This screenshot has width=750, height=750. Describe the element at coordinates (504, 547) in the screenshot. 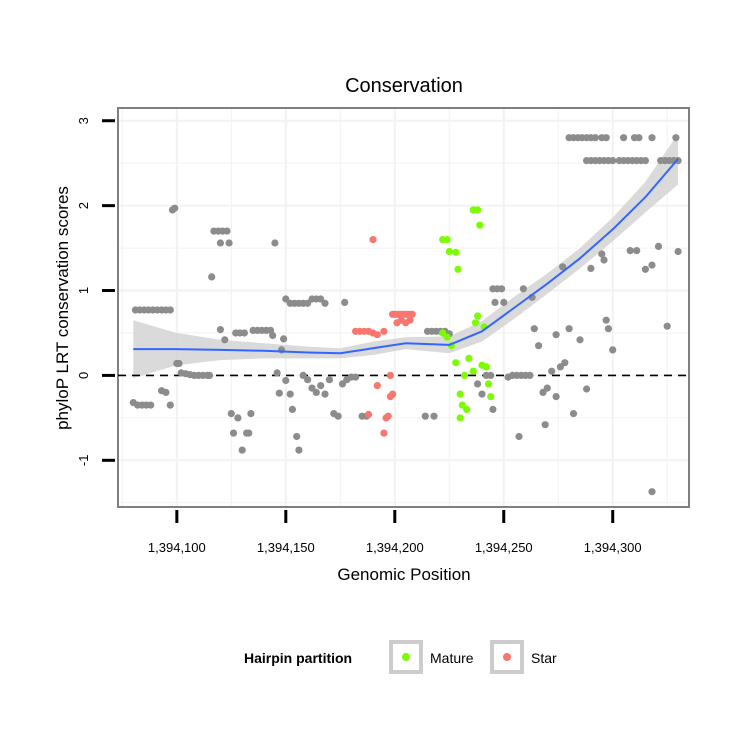

I see `x-tick-label: 1,394,250` at that location.